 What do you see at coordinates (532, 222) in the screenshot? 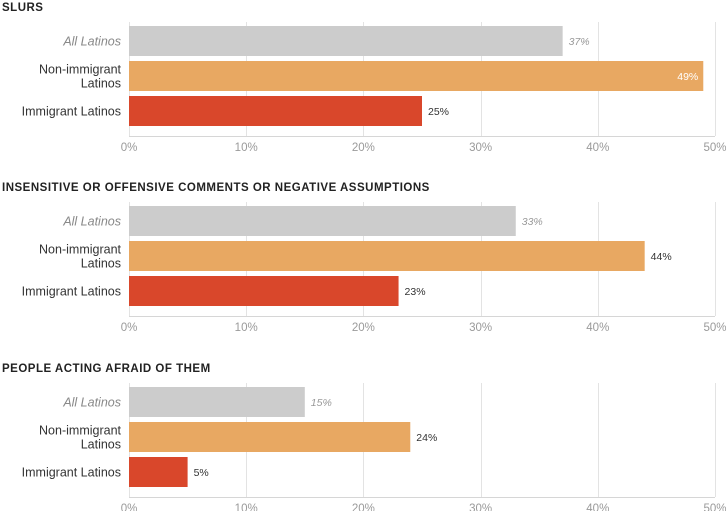
I see `value-label: 33%` at bounding box center [532, 222].